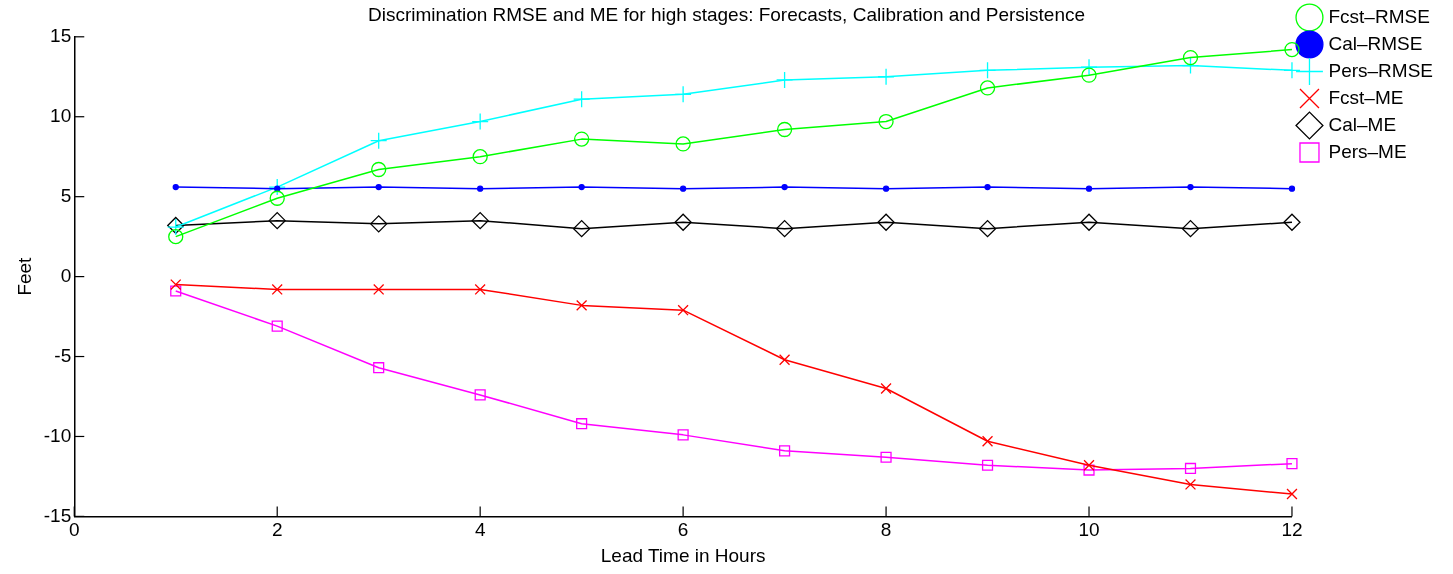  What do you see at coordinates (1380, 70) in the screenshot?
I see `legend-label: Pers–RMSE` at bounding box center [1380, 70].